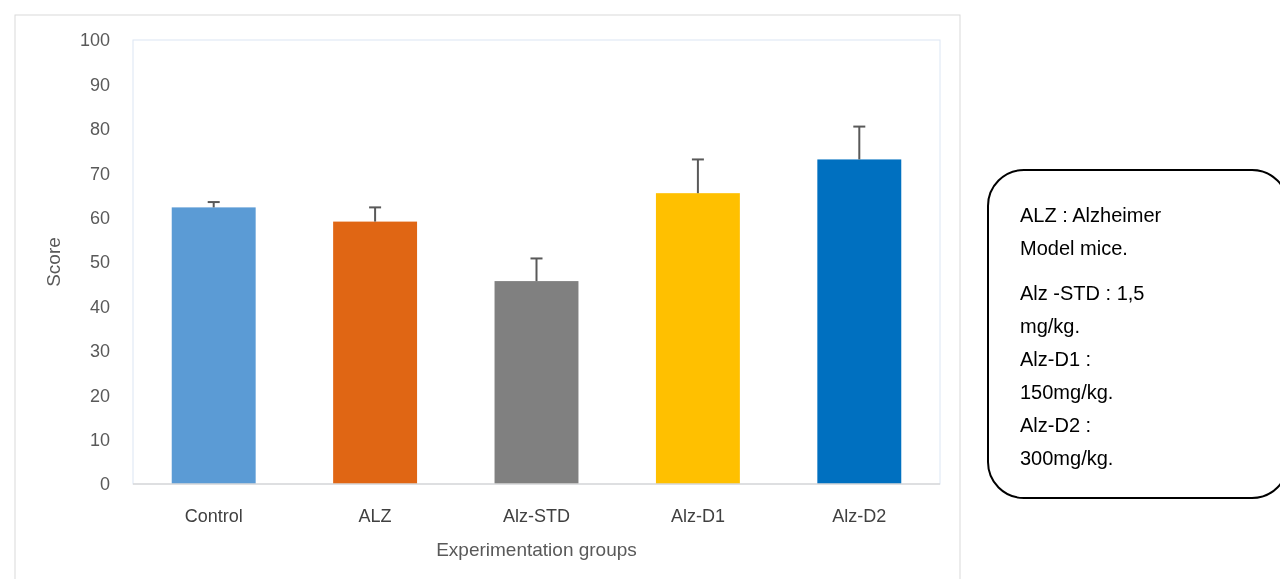 Image resolution: width=1280 pixels, height=579 pixels. Describe the element at coordinates (99, 306) in the screenshot. I see `y-tick-label: 40` at that location.